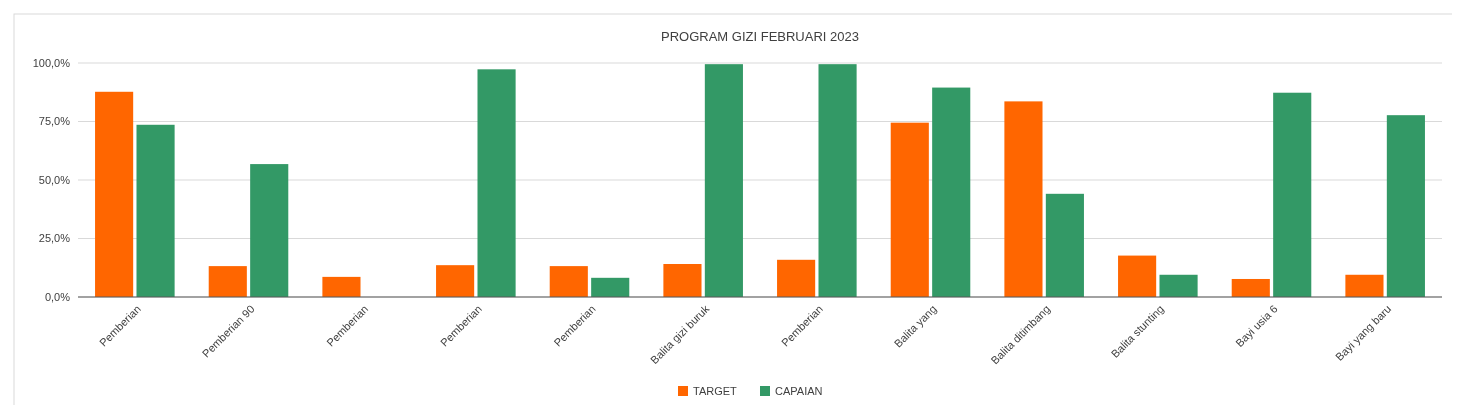 This screenshot has height=413, width=1460. What do you see at coordinates (715, 390) in the screenshot?
I see `legend-label: TARGET` at bounding box center [715, 390].